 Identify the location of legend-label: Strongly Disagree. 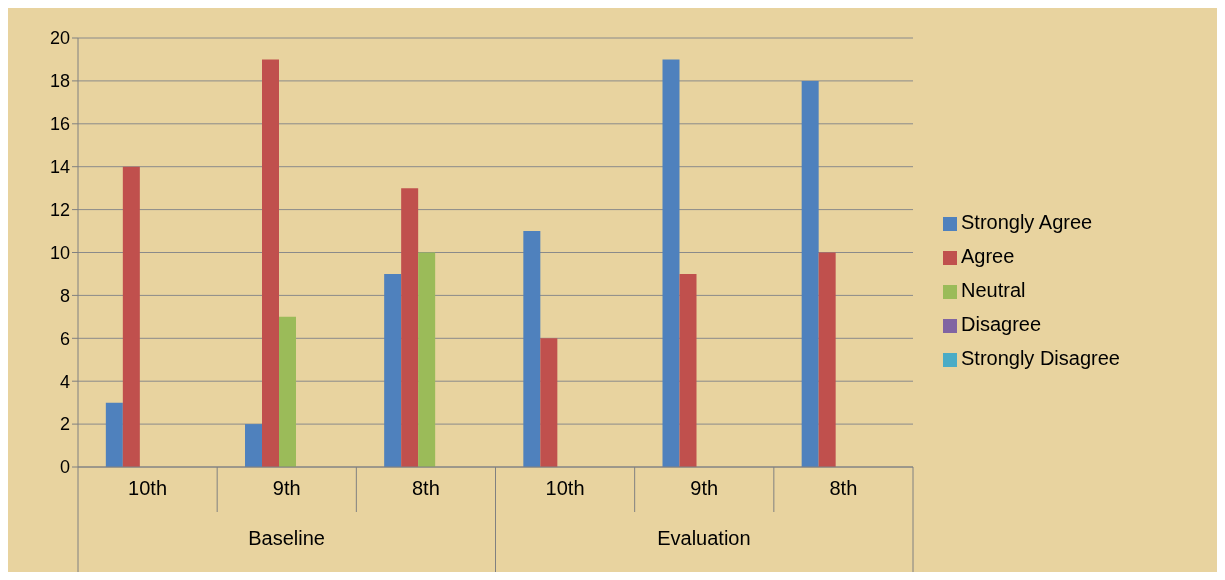
(1040, 358).